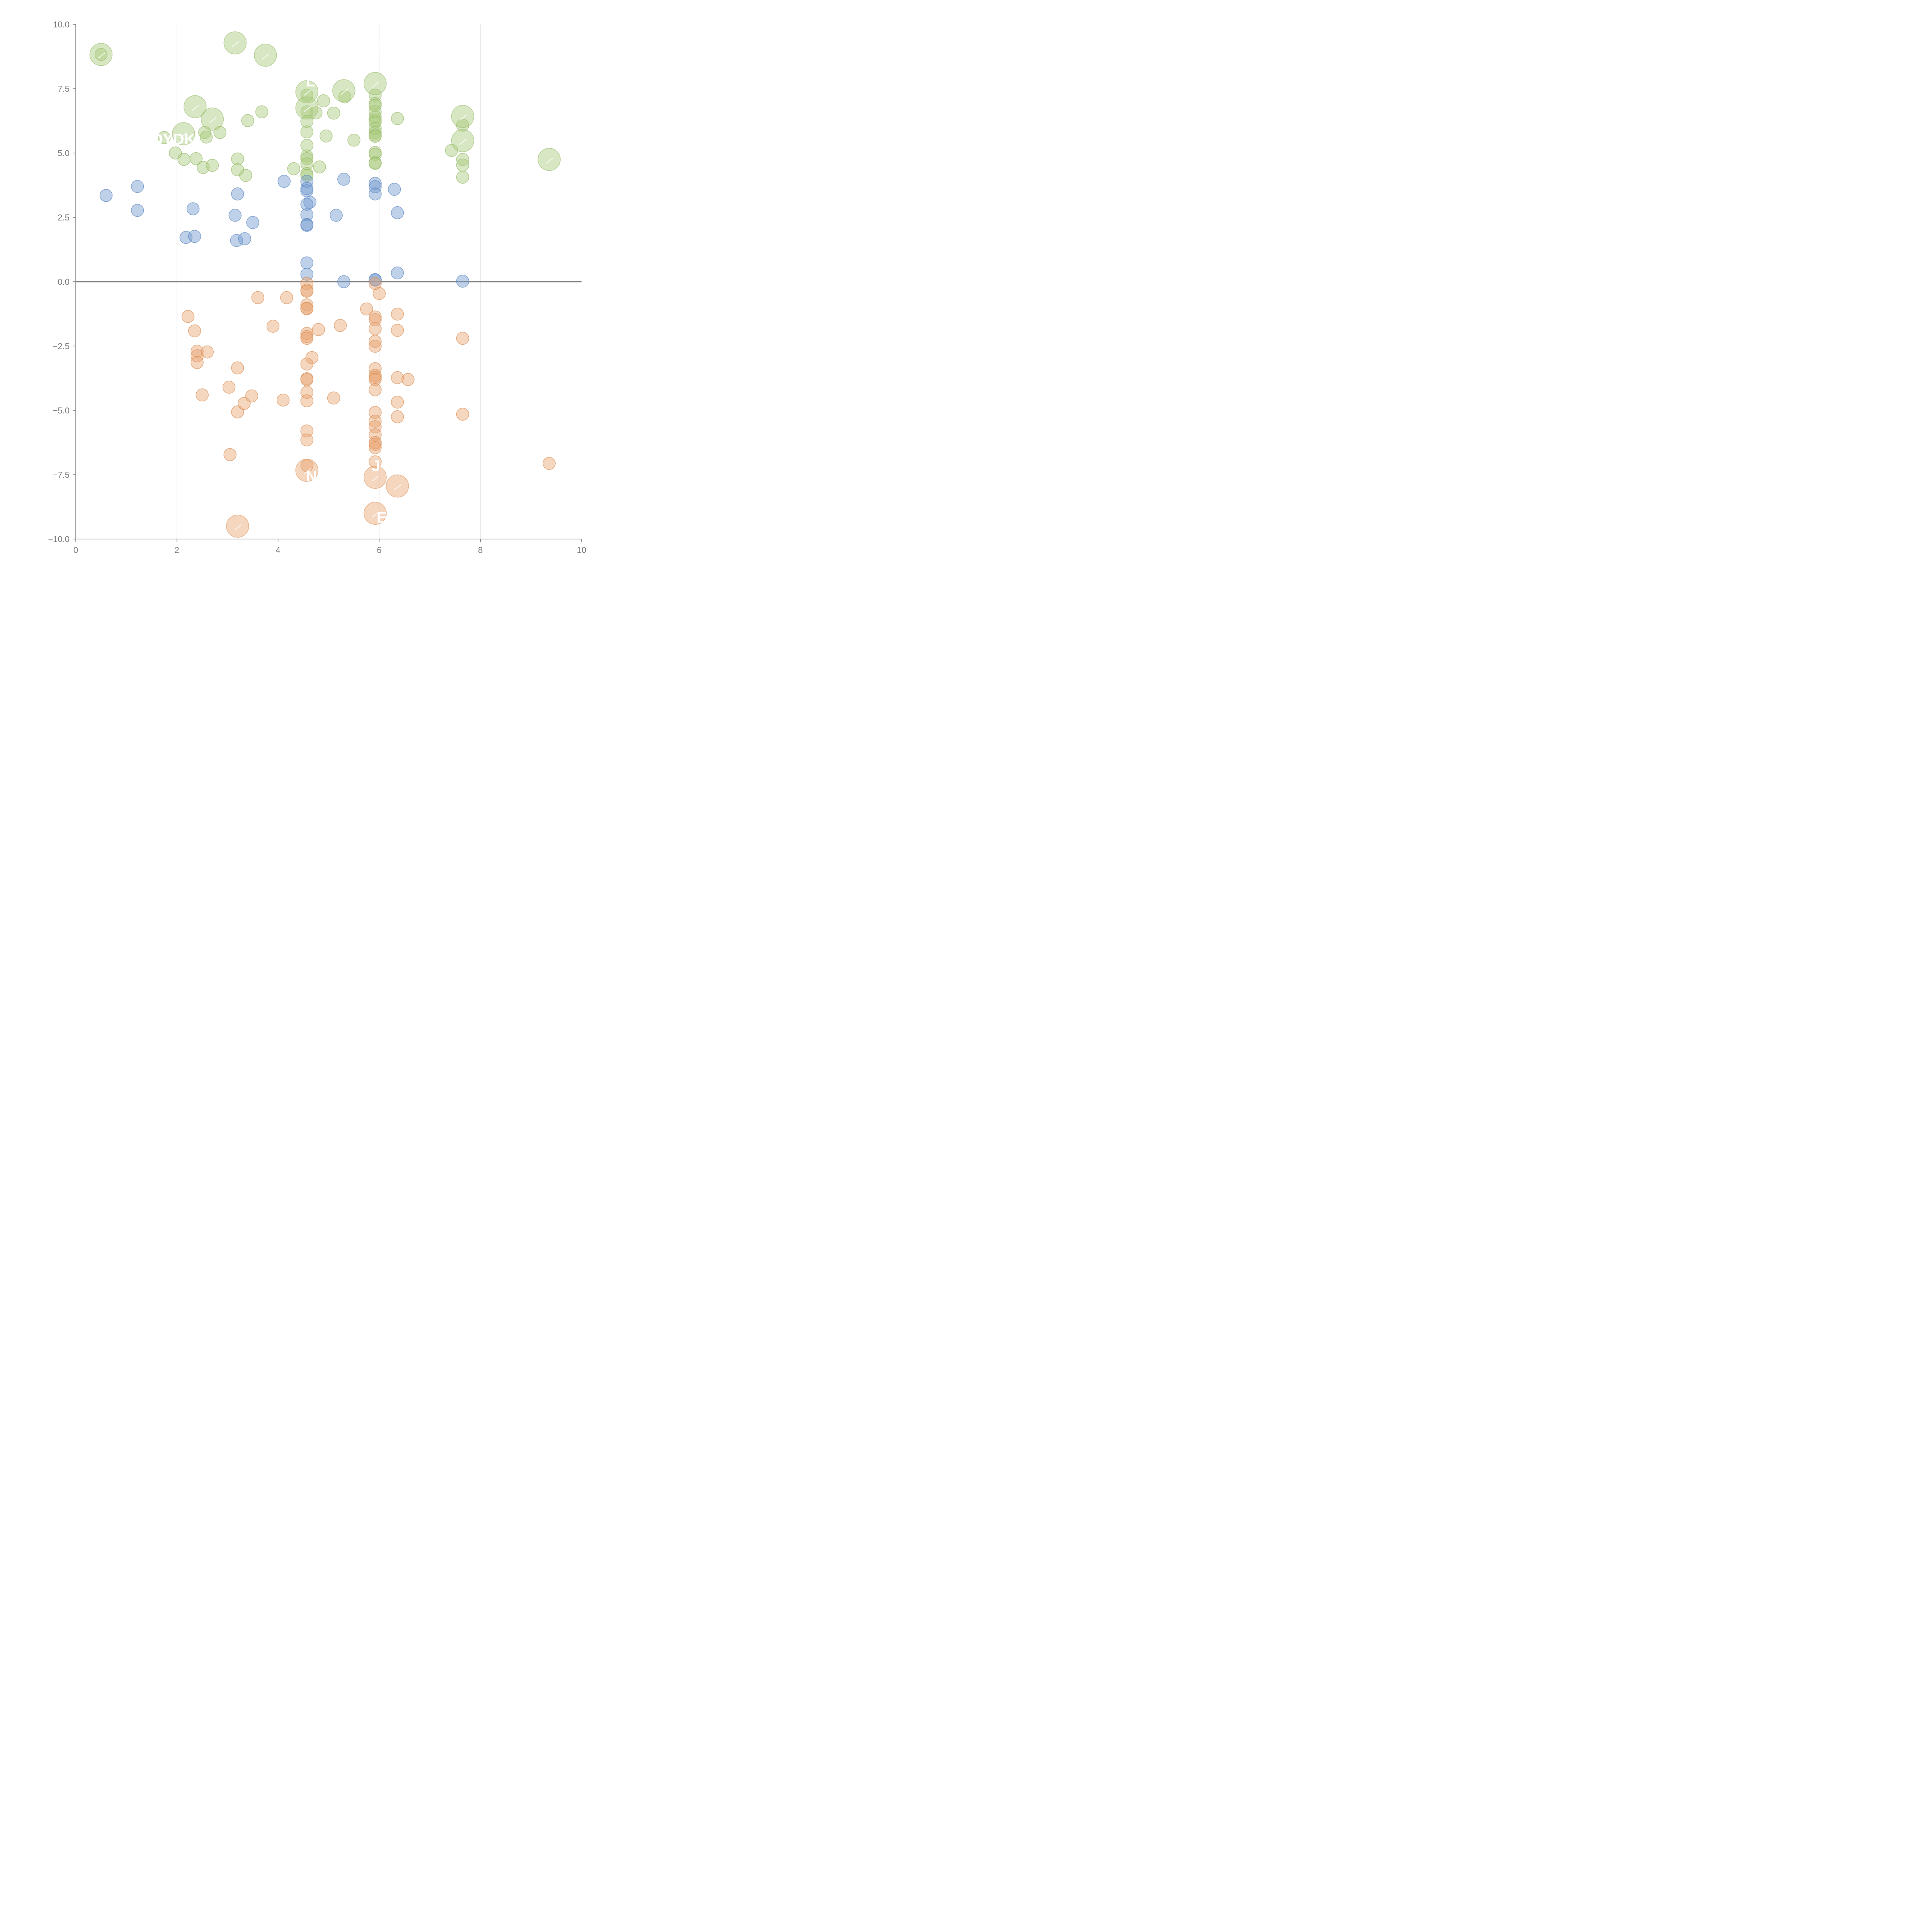 The width and height of the screenshot is (1932, 1932). Describe the element at coordinates (581, 550) in the screenshot. I see `x-tick-label-5: 10` at that location.